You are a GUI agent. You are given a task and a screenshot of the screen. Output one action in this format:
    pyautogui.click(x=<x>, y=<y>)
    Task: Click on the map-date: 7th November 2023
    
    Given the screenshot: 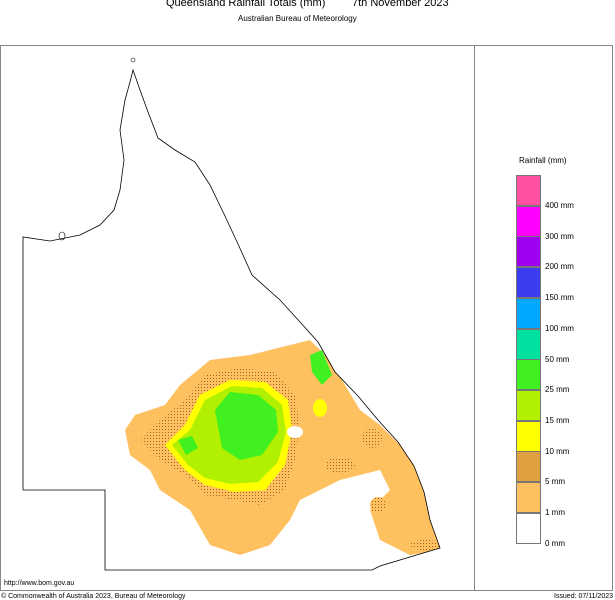 What is the action you would take?
    pyautogui.click(x=400, y=4)
    